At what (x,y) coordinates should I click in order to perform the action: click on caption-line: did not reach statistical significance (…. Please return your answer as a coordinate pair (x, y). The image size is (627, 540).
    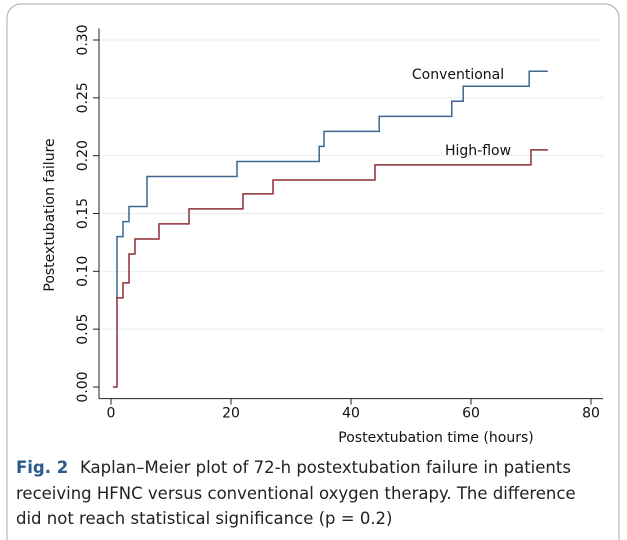
    Looking at the image, I should click on (204, 518).